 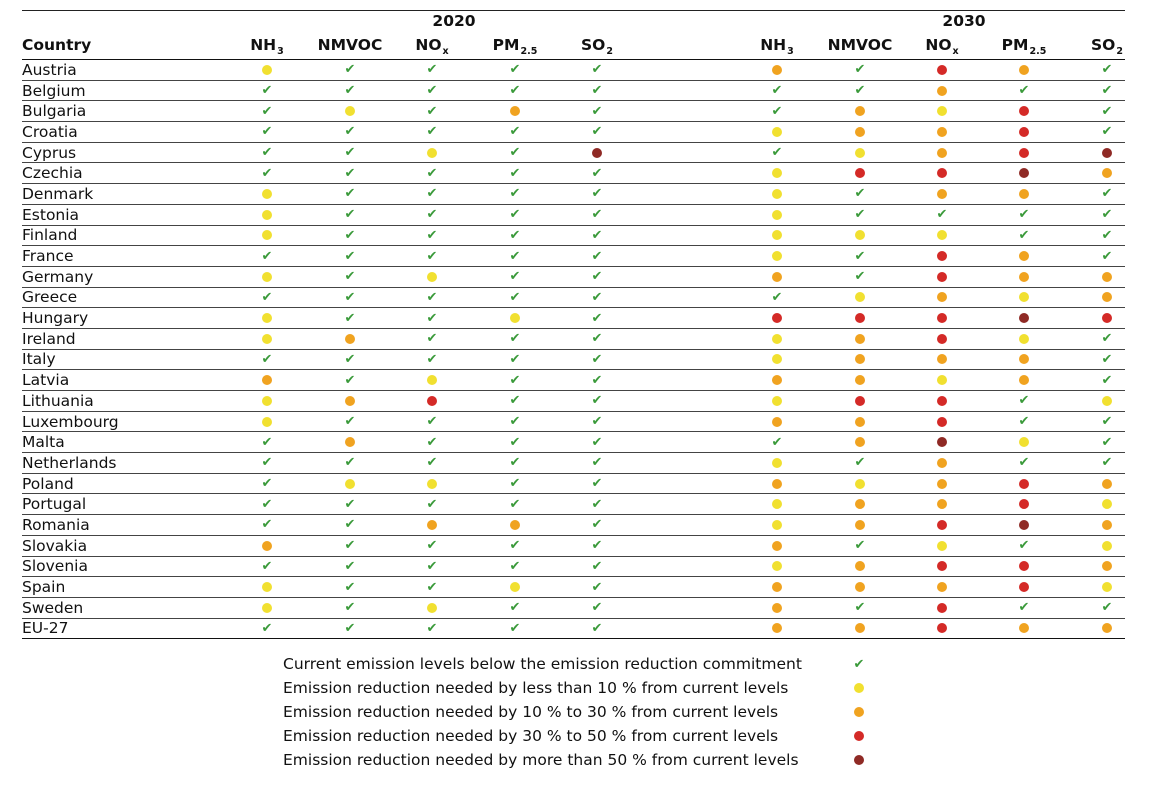 I want to click on table-row: Romania ✔ ✔ ✔, so click(x=573, y=525).